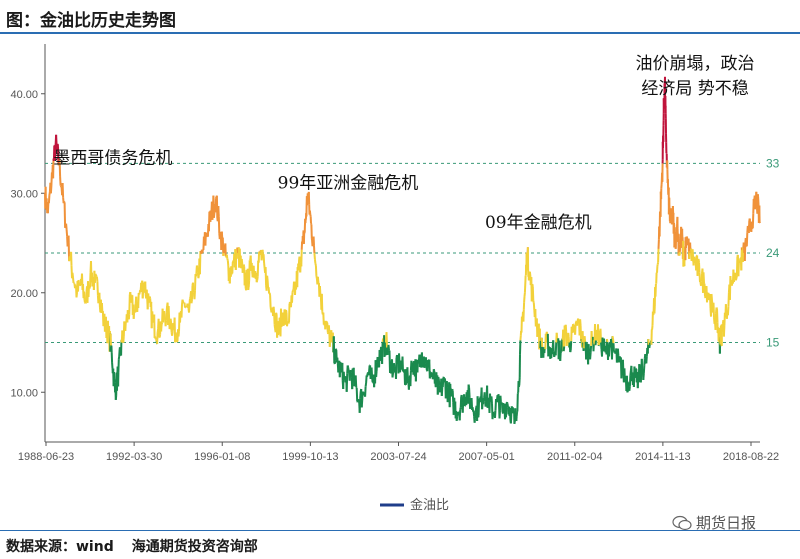  Describe the element at coordinates (400, 530) in the screenshot. I see `bottom-rule` at that location.